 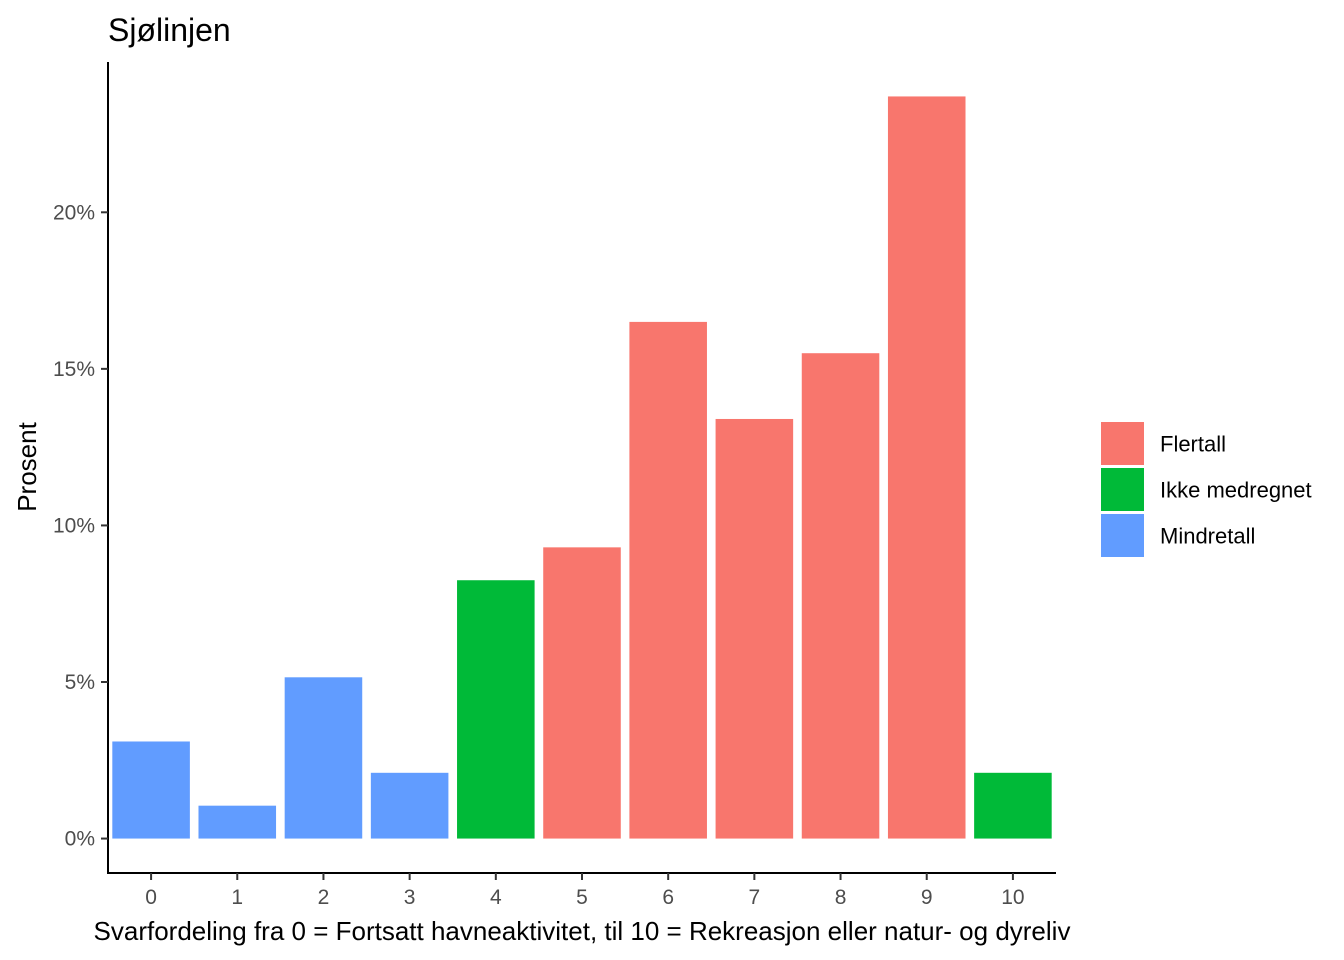 I want to click on x-tick-label: 3, so click(x=410, y=897).